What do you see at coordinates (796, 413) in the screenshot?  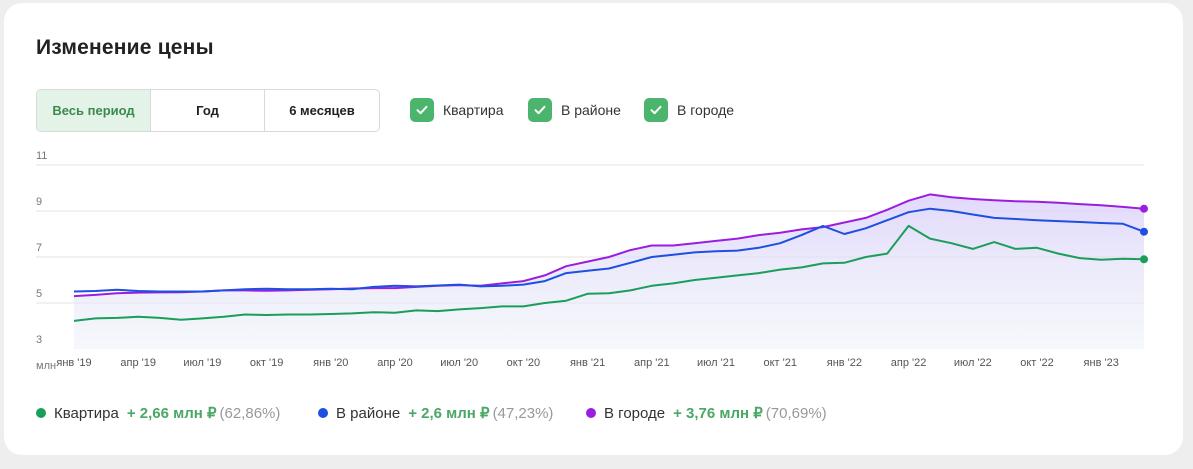 I see `legend-percent: (70,69%)` at bounding box center [796, 413].